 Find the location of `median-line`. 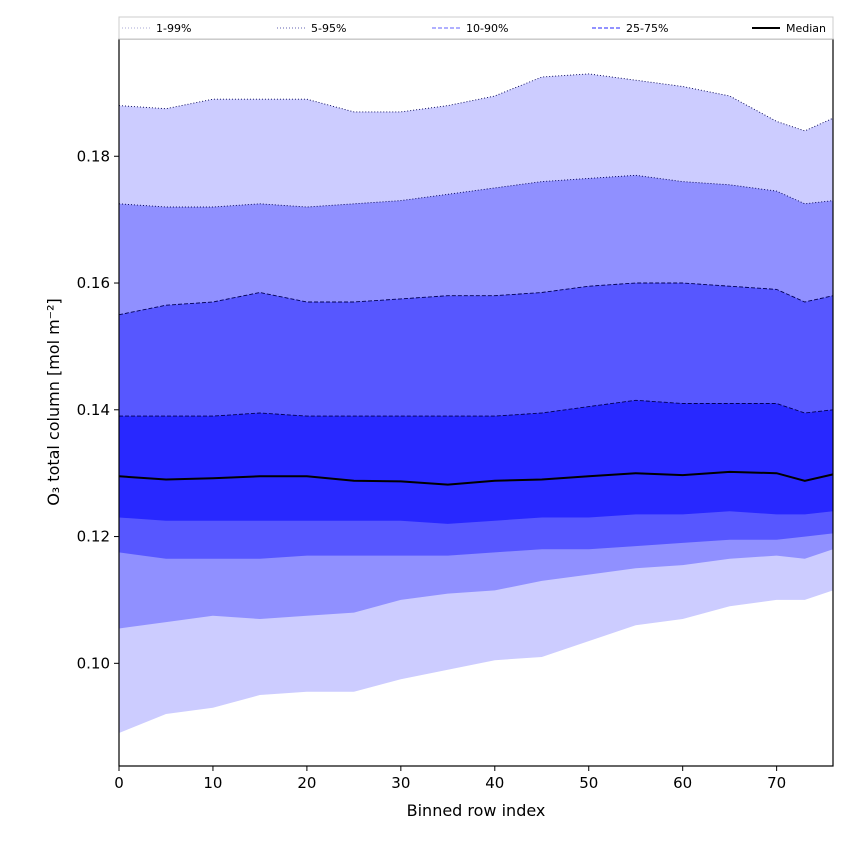

median-line is located at coordinates (476, 478).